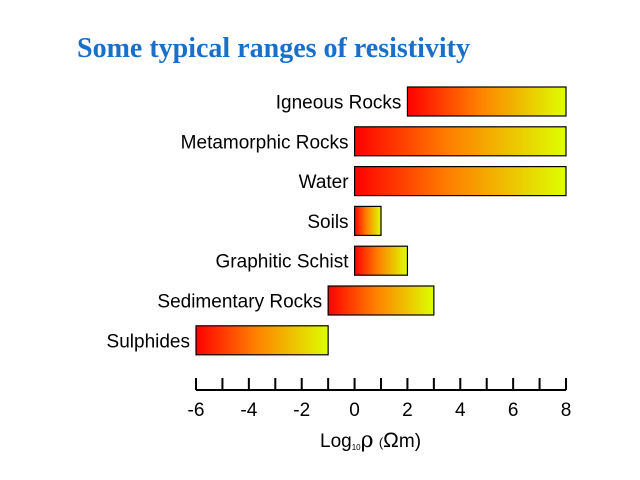 This screenshot has height=480, width=640. I want to click on bar-sulphides, so click(262, 340).